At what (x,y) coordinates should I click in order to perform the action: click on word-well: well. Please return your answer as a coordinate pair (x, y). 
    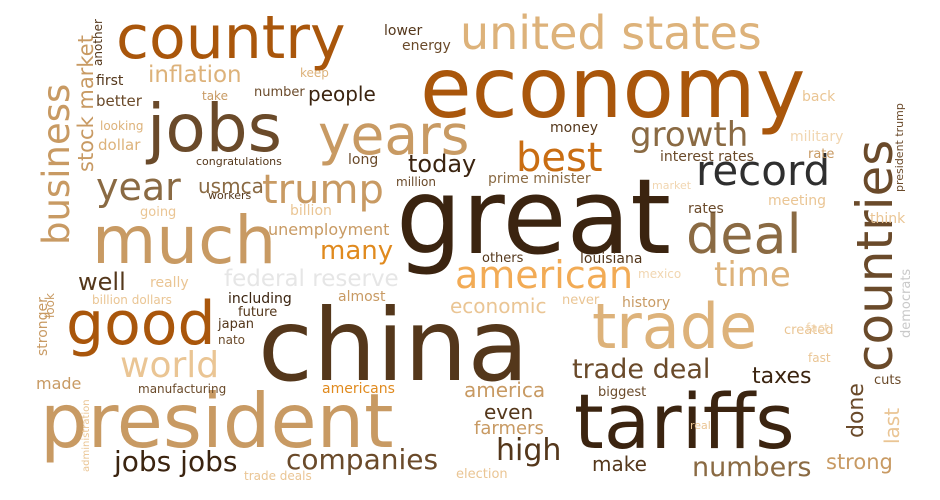
    Looking at the image, I should click on (102, 282).